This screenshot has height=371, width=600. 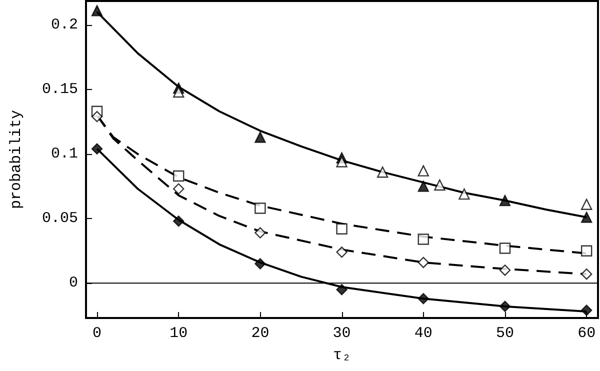 What do you see at coordinates (423, 333) in the screenshot?
I see `x-tick-label: 40` at bounding box center [423, 333].